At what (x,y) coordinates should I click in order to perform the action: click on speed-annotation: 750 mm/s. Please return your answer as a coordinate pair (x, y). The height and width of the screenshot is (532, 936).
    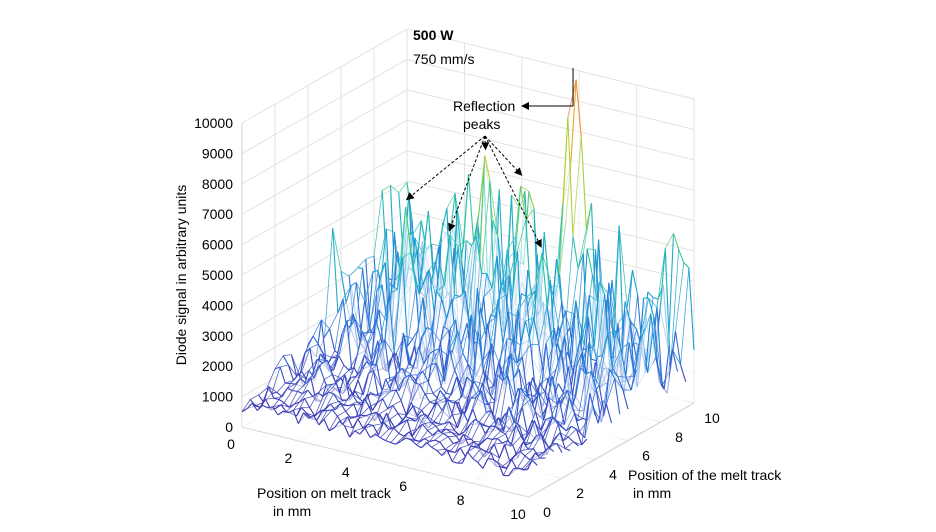
    Looking at the image, I should click on (443, 59).